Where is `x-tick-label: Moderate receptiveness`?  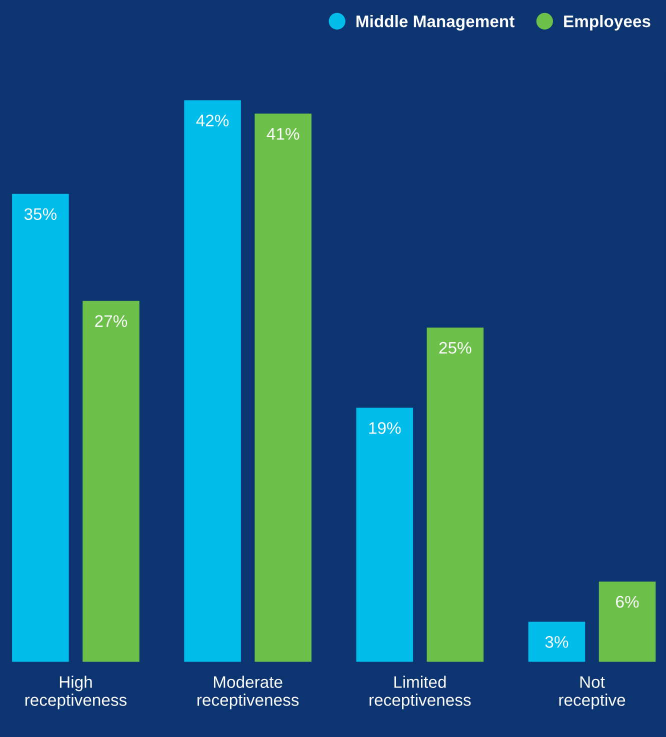 x-tick-label: Moderate receptiveness is located at coordinates (248, 693).